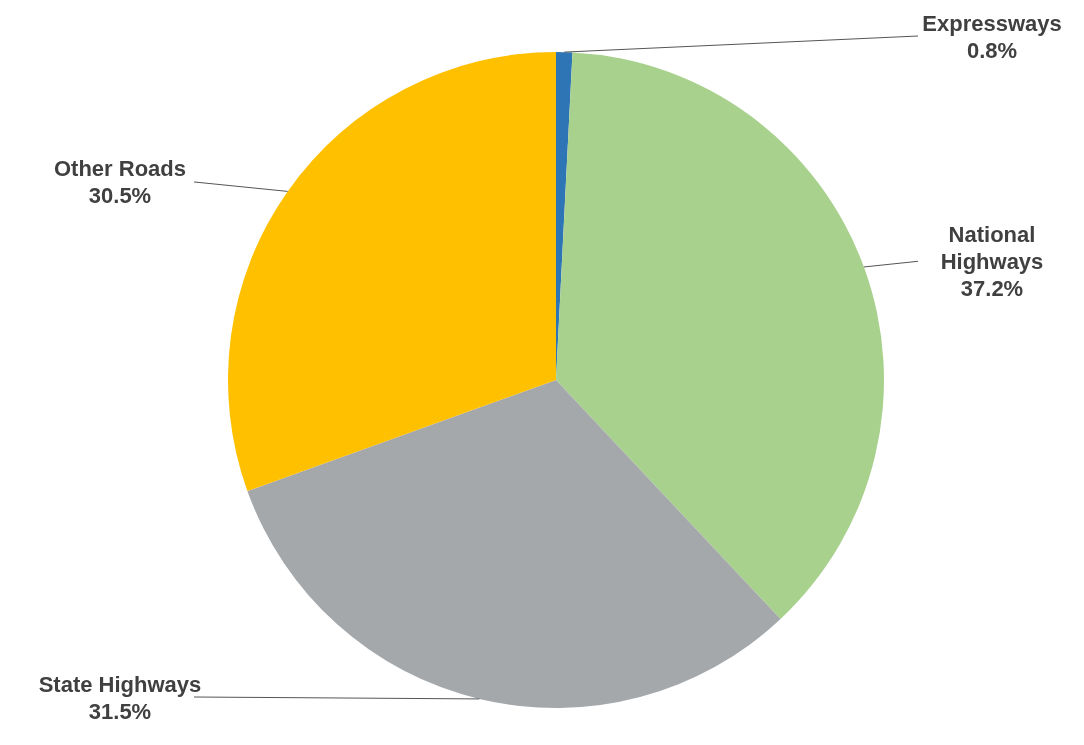 Image resolution: width=1084 pixels, height=745 pixels. Describe the element at coordinates (120, 196) in the screenshot. I see `data-label: 30.5%` at that location.